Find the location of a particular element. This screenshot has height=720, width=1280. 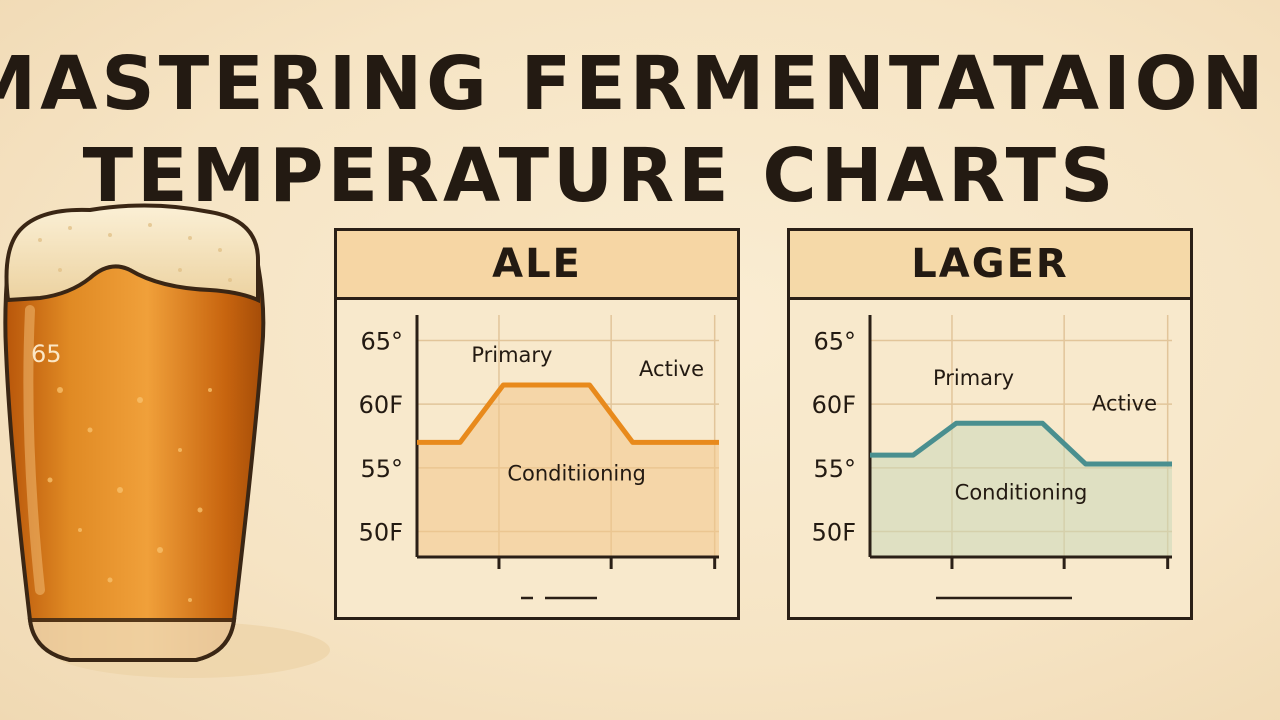

title-line-1: MASTERING FERMENTATAION is located at coordinates (634, 84).